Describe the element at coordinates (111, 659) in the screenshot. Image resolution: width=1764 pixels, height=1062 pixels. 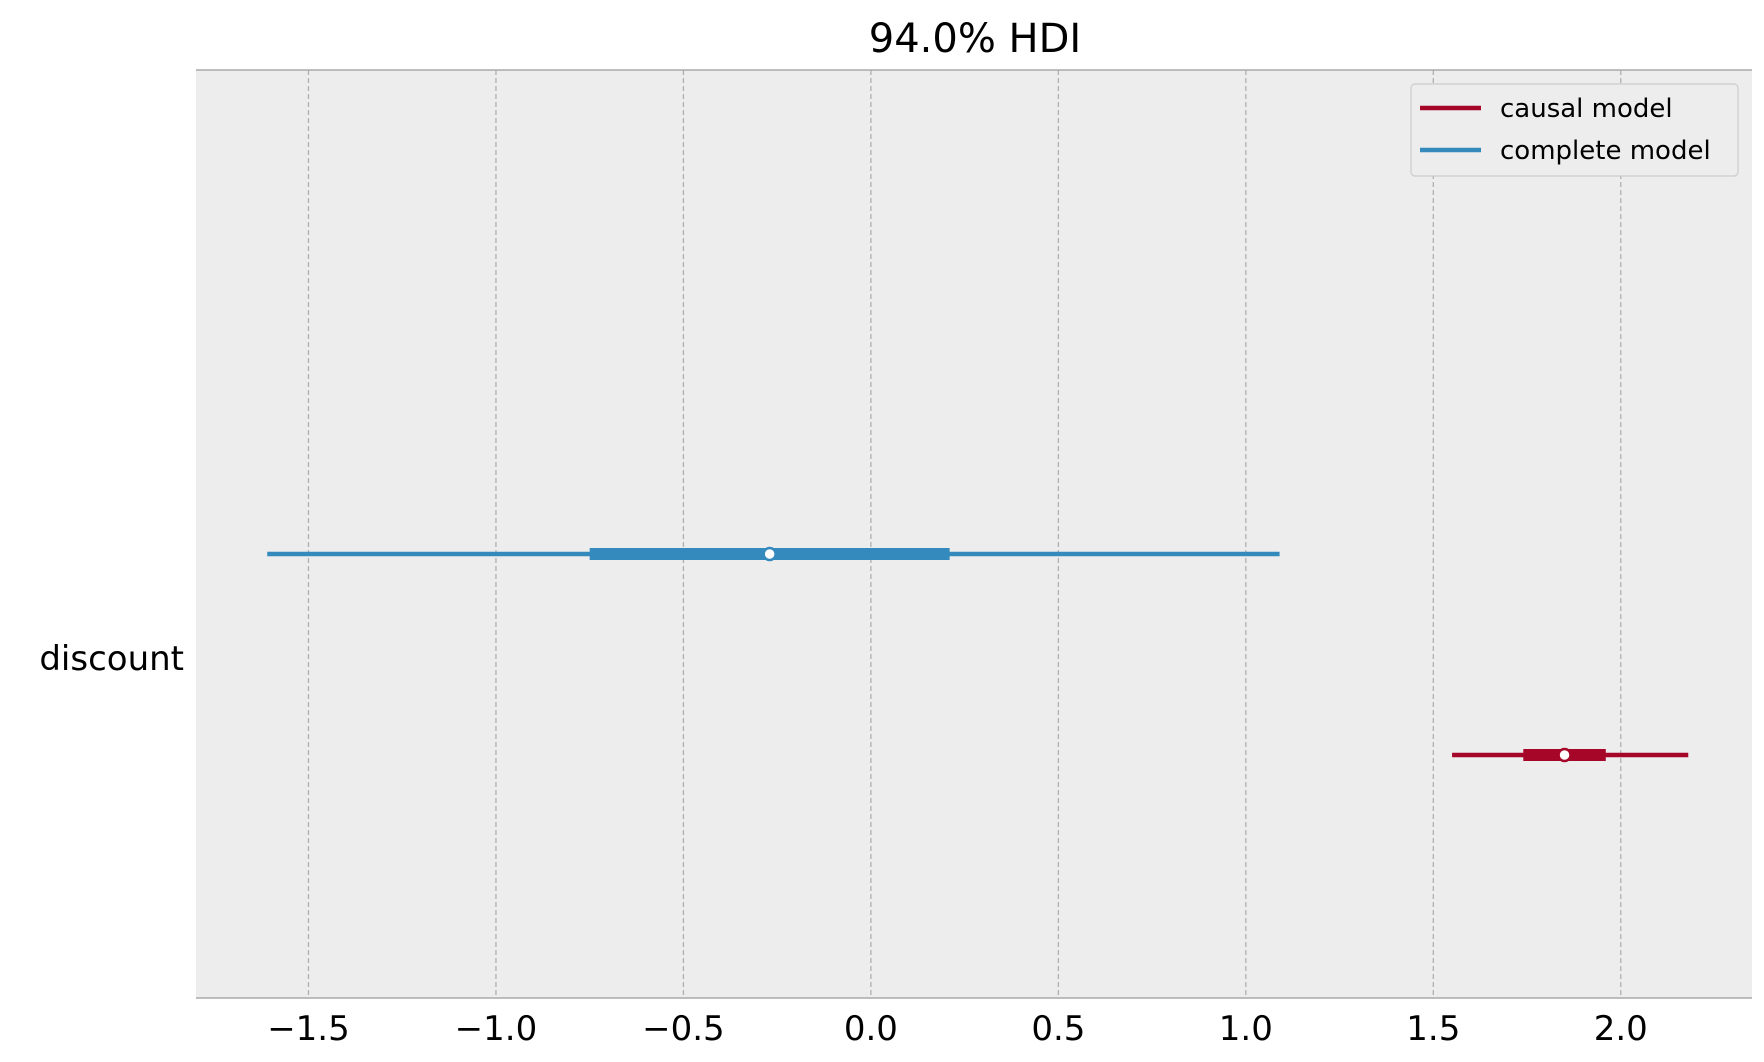
I see `row-label-discount: discount` at that location.